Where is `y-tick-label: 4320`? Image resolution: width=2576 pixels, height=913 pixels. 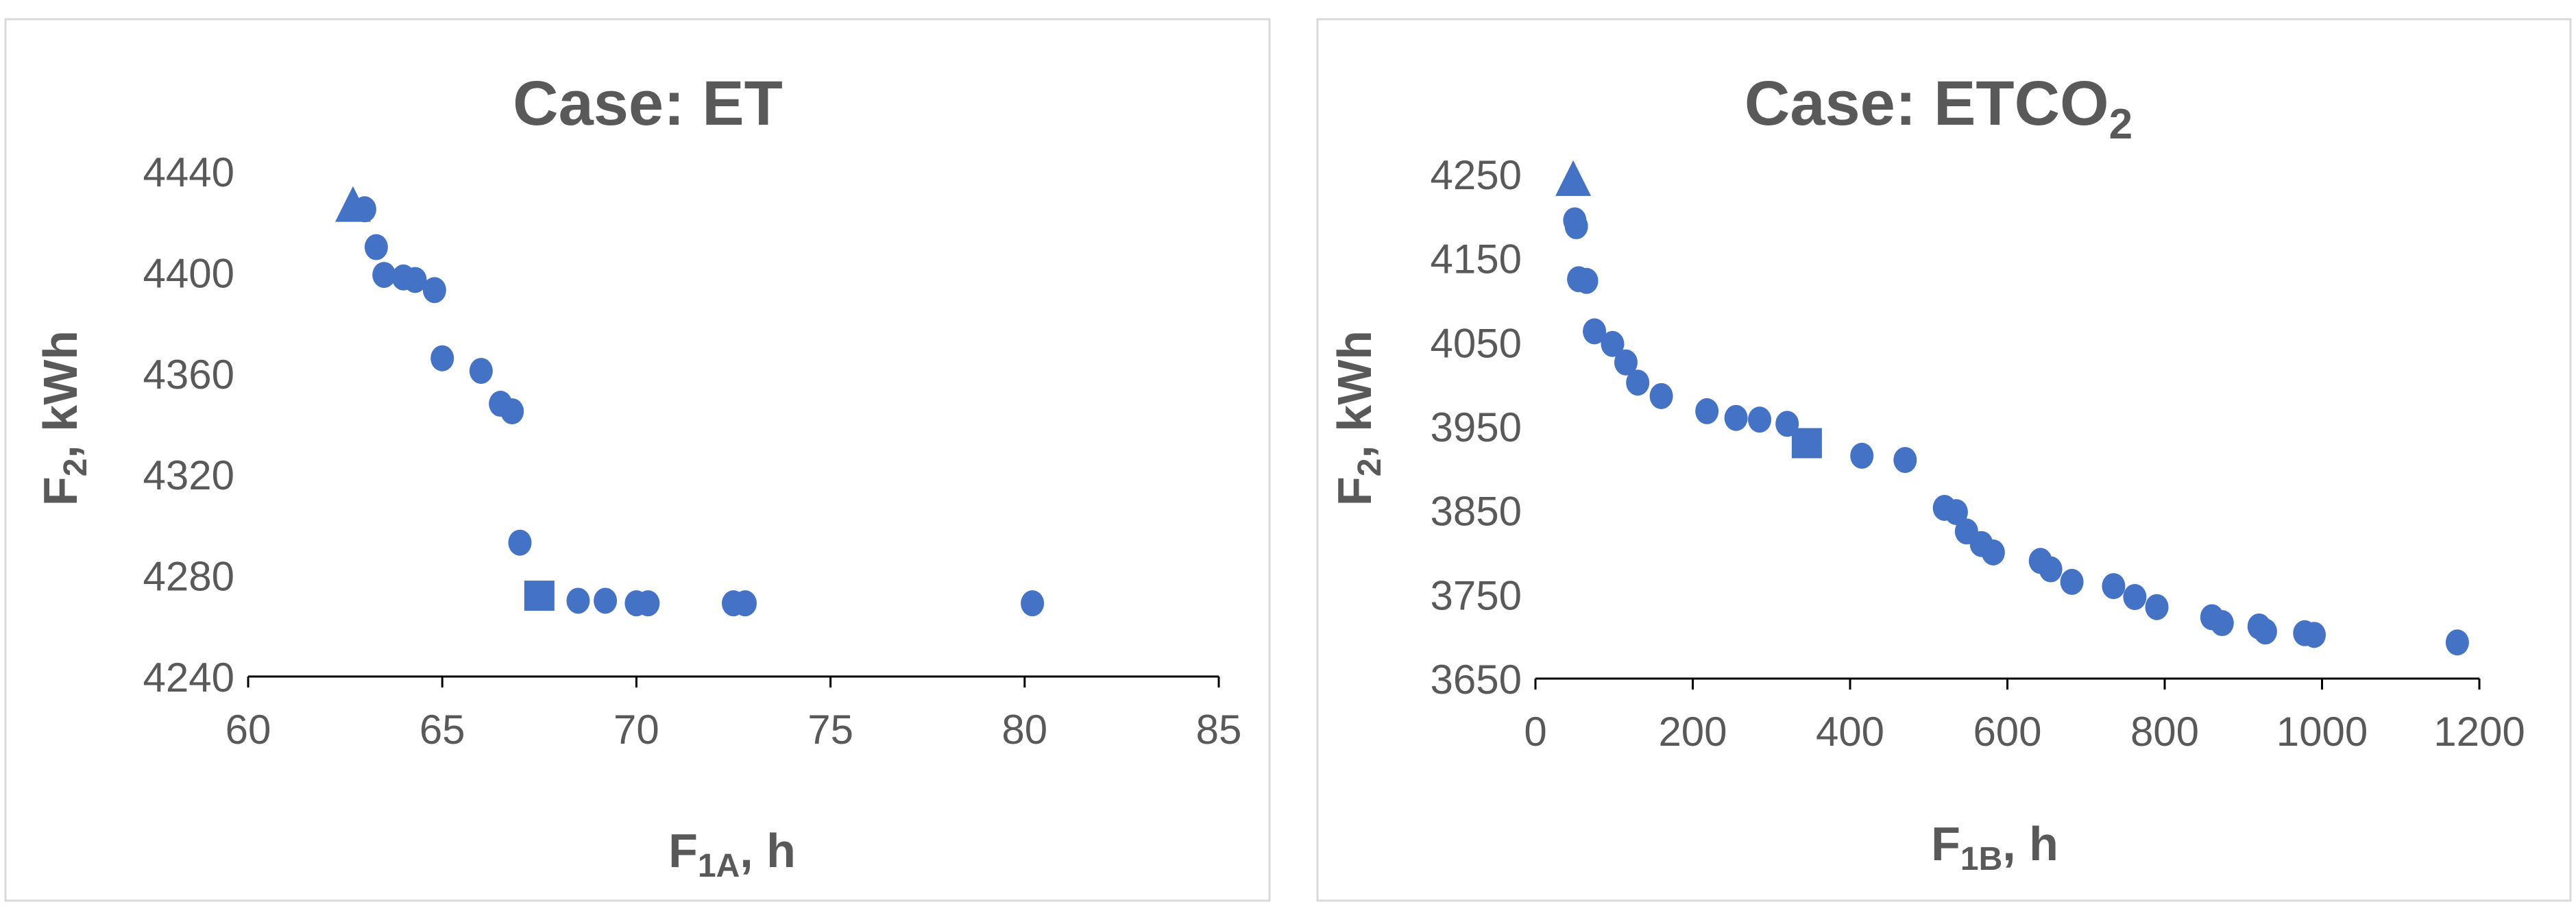 y-tick-label: 4320 is located at coordinates (188, 475).